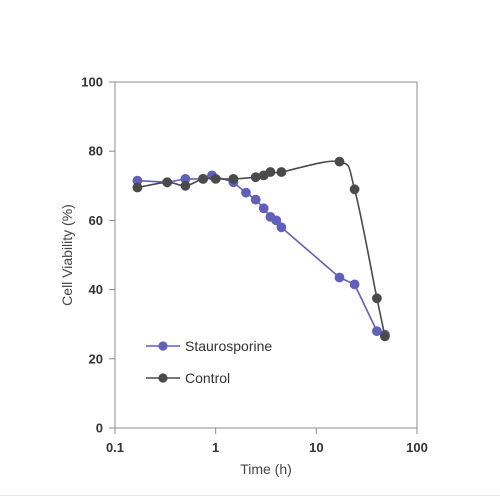  What do you see at coordinates (266, 469) in the screenshot?
I see `x-axis-title: Time (h)` at bounding box center [266, 469].